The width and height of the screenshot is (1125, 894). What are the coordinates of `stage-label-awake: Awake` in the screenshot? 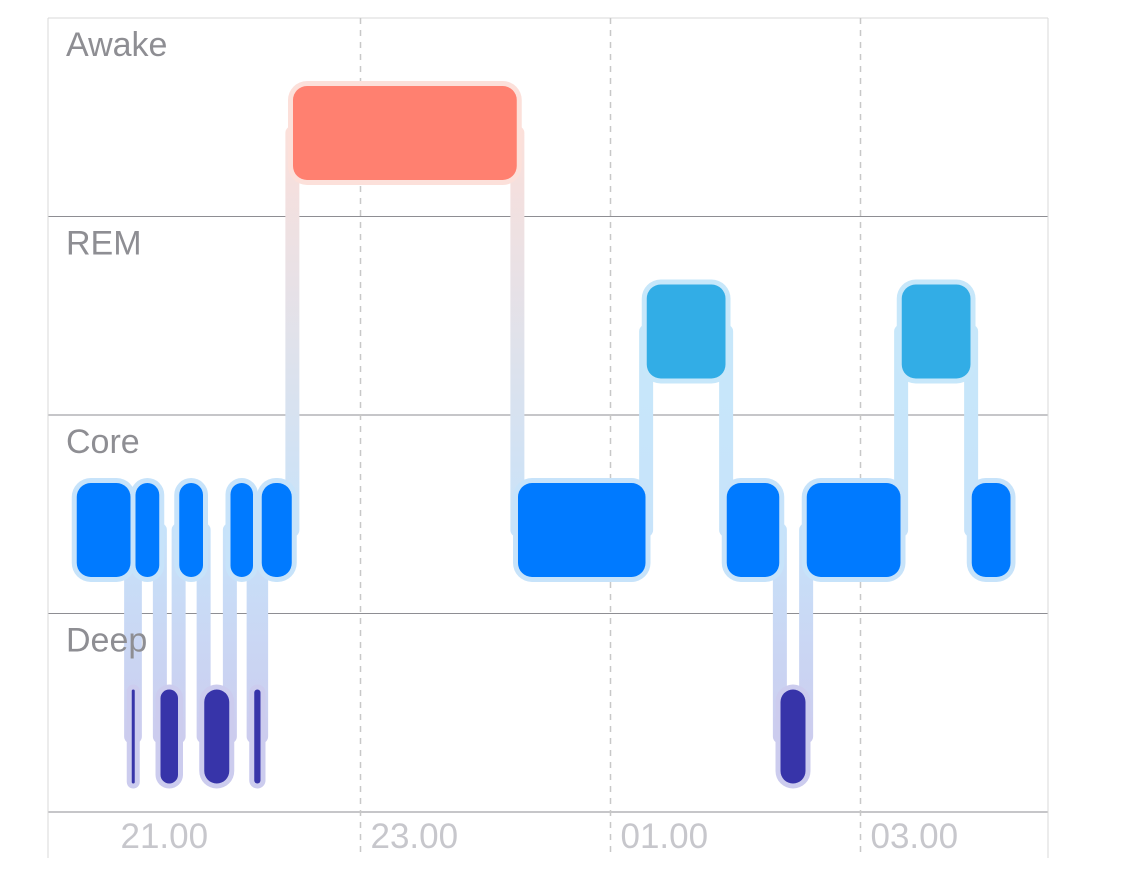 It's located at (116, 45).